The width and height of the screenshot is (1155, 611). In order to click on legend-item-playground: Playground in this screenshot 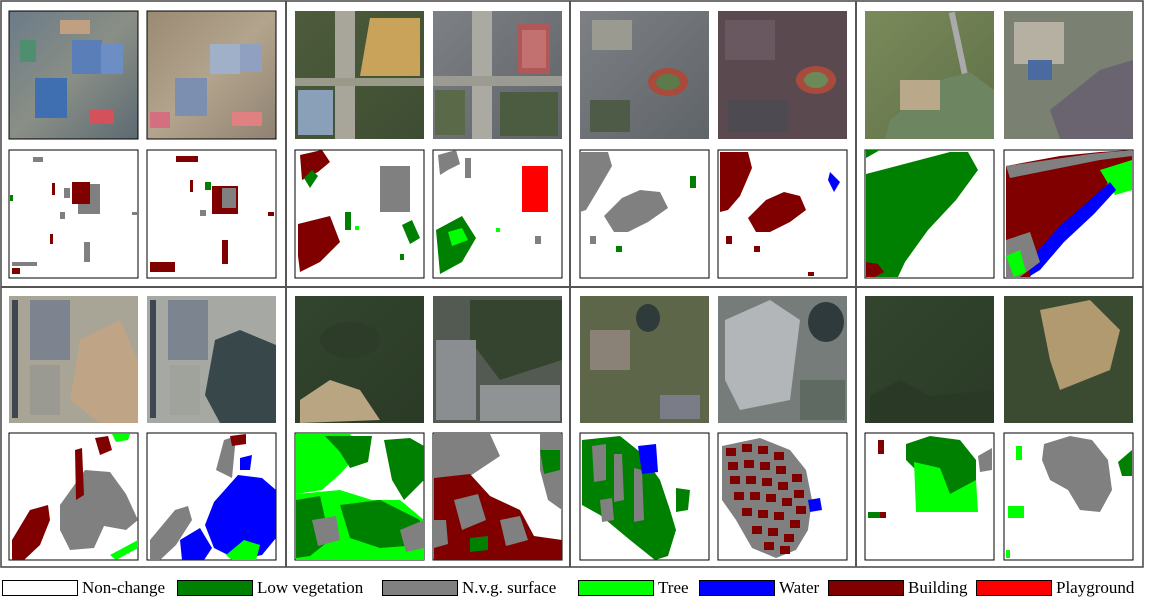, I will do `click(1055, 588)`.